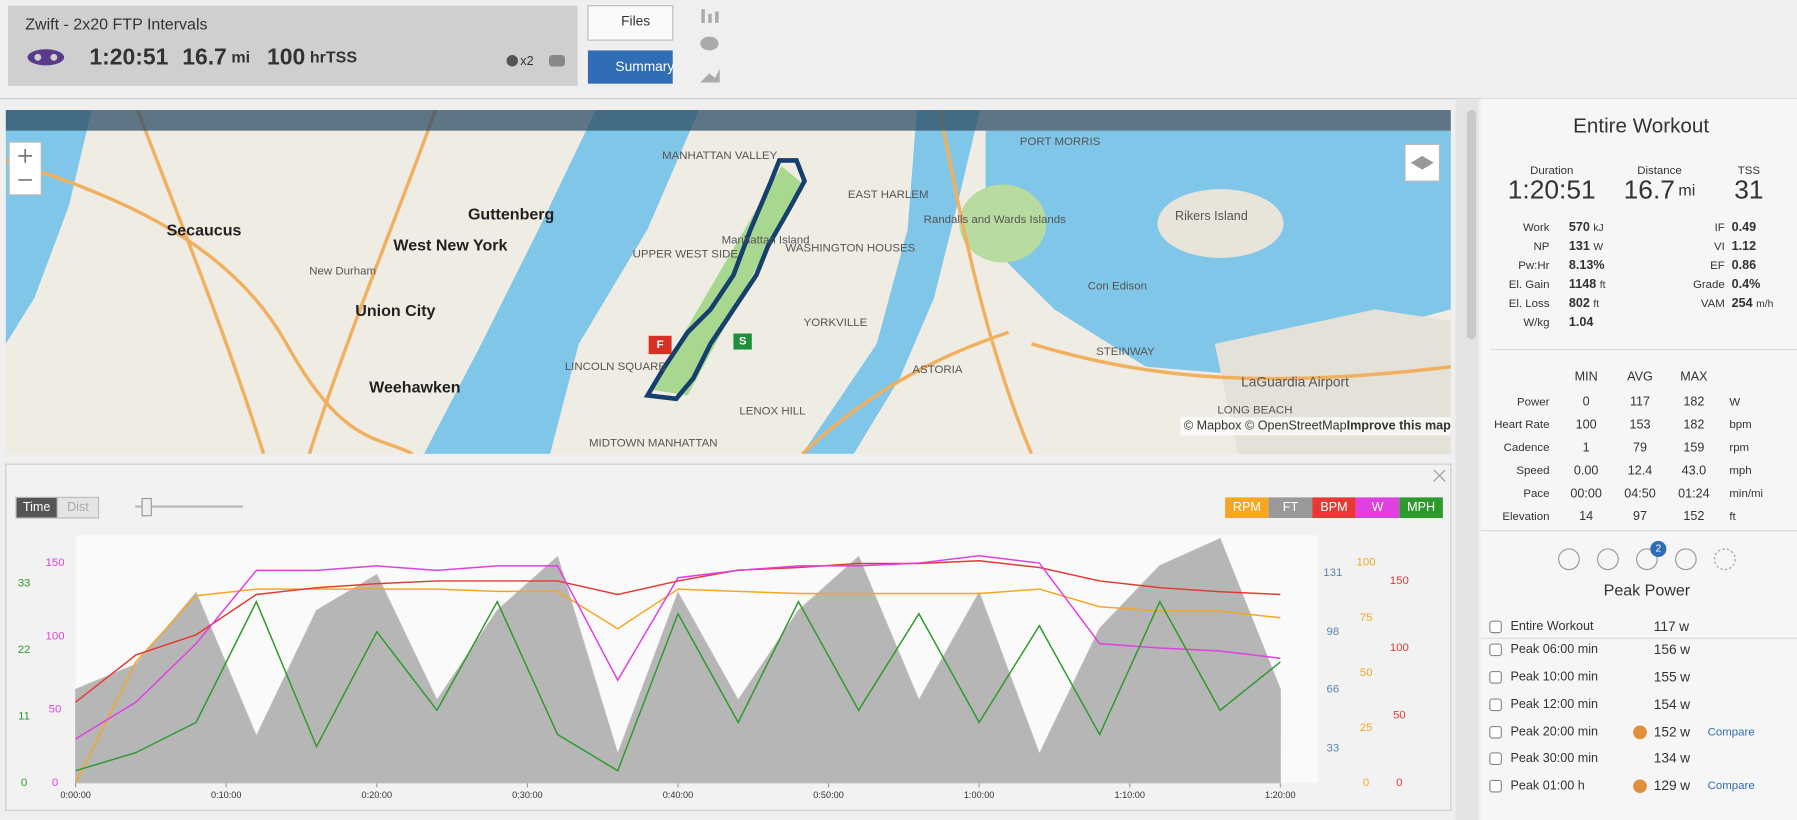  What do you see at coordinates (742, 341) in the screenshot?
I see `start-marker` at bounding box center [742, 341].